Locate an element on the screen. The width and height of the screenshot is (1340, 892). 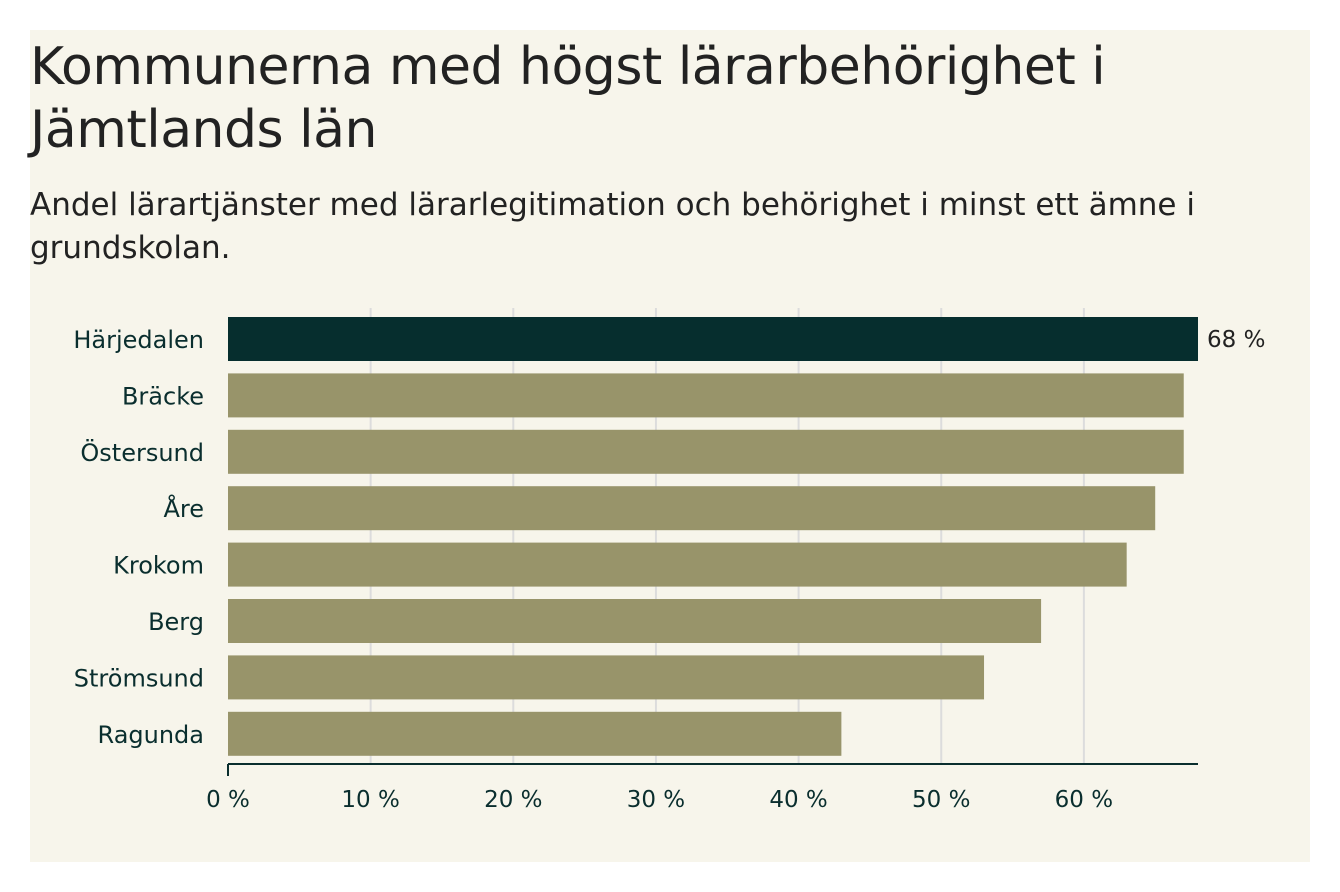
x-tick-label: 10 % is located at coordinates (370, 800).